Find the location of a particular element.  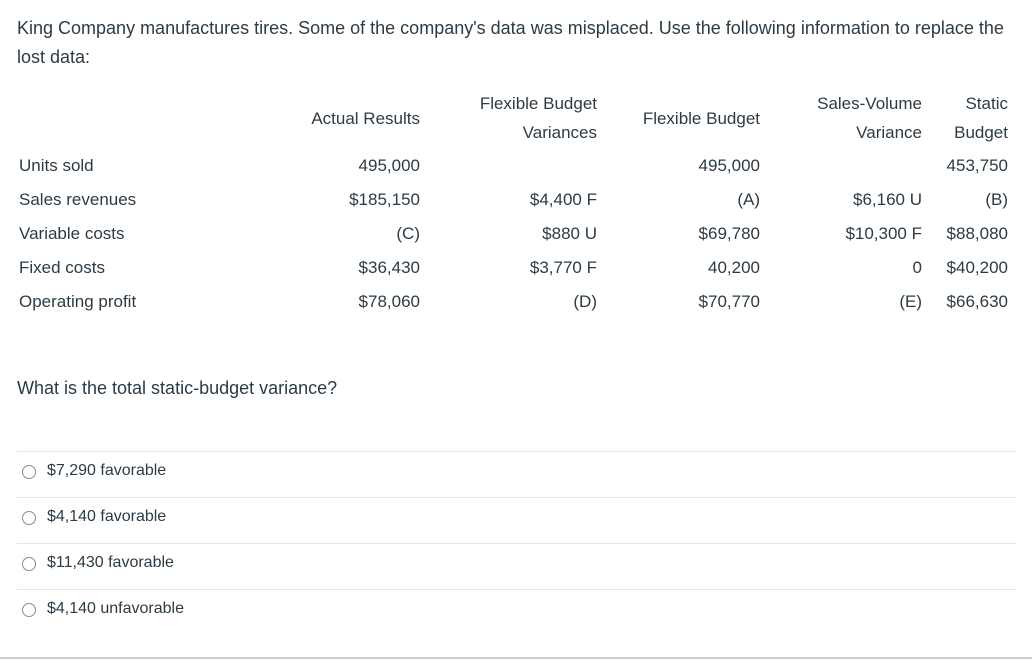

header-static-line1: Static is located at coordinates (986, 103).